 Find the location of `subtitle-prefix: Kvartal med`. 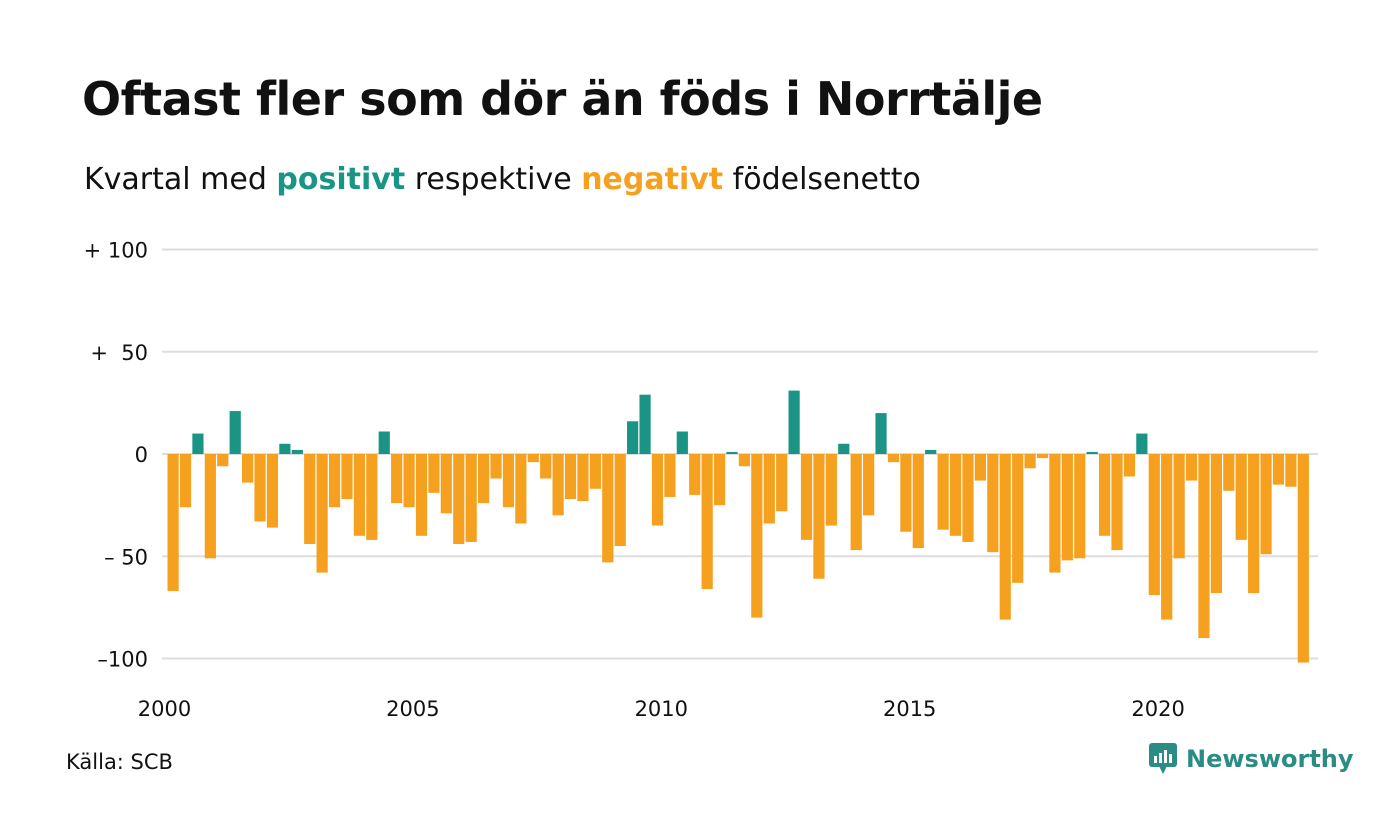

subtitle-prefix: Kvartal med is located at coordinates (180, 179).